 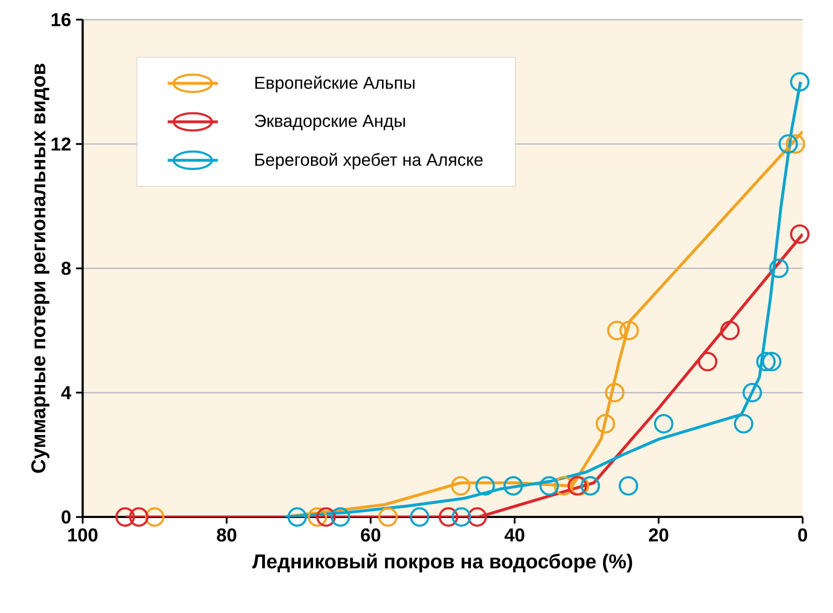 I want to click on y-tick-label: 12, so click(x=61, y=144).